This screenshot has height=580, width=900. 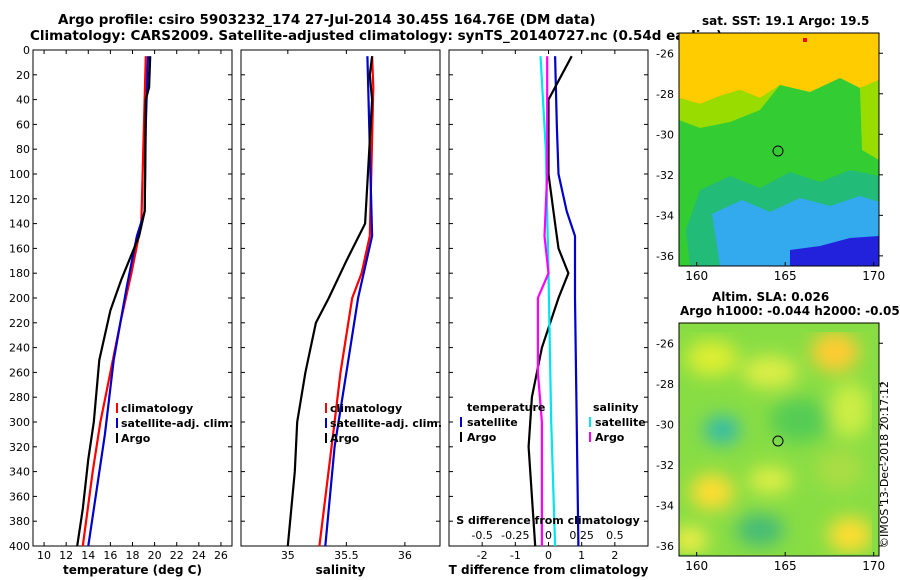 I want to click on x-tick-label: 35.5, so click(x=346, y=555).